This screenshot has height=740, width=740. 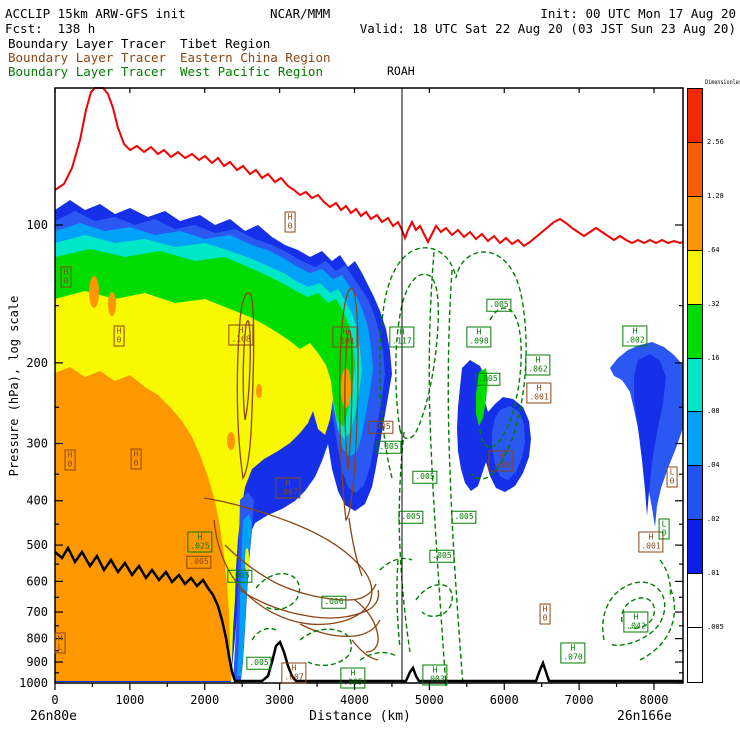 What do you see at coordinates (579, 700) in the screenshot?
I see `tick-label: 7000` at bounding box center [579, 700].